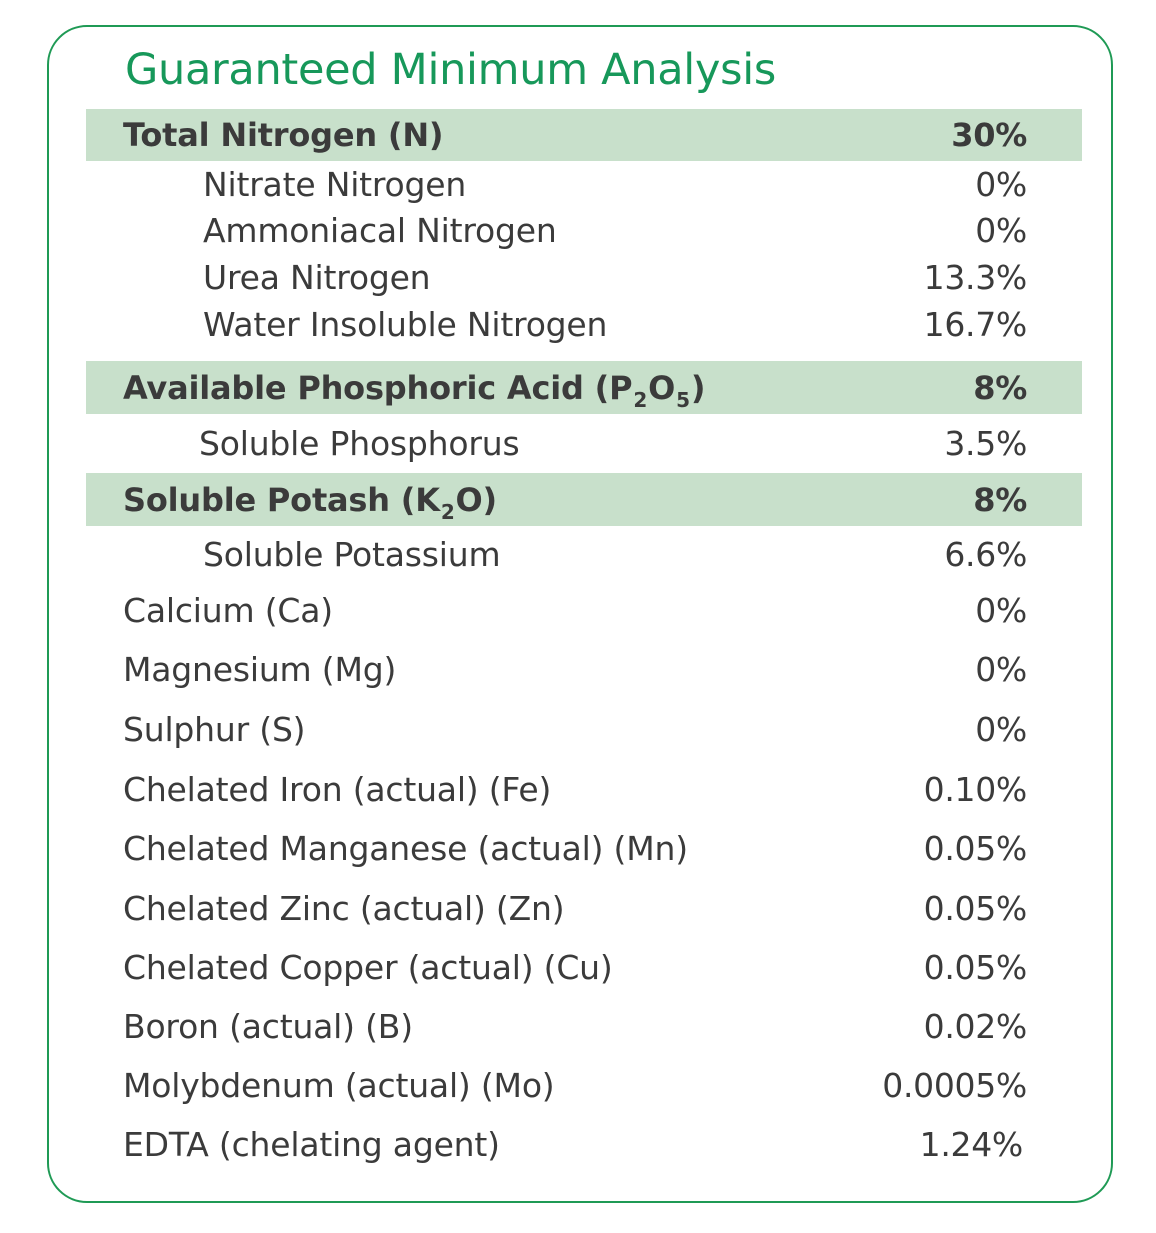  I want to click on row-label: Soluble Potash (K 2 O), so click(310, 499).